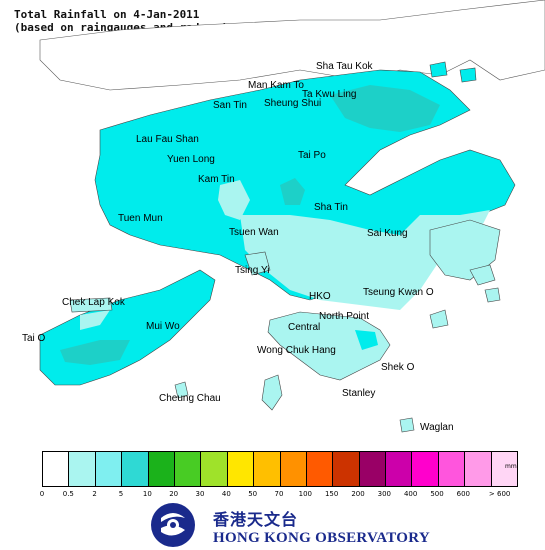 The height and width of the screenshot is (550, 545). What do you see at coordinates (276, 85) in the screenshot?
I see `place-label-man-kam-to: Man Kam To` at bounding box center [276, 85].